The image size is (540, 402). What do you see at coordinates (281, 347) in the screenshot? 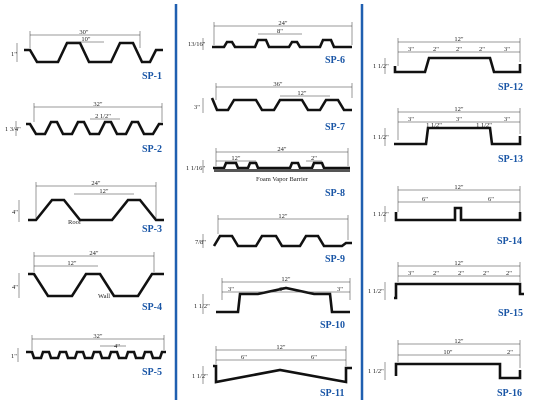
I see `sp11-dim-width: 12"` at bounding box center [281, 347].